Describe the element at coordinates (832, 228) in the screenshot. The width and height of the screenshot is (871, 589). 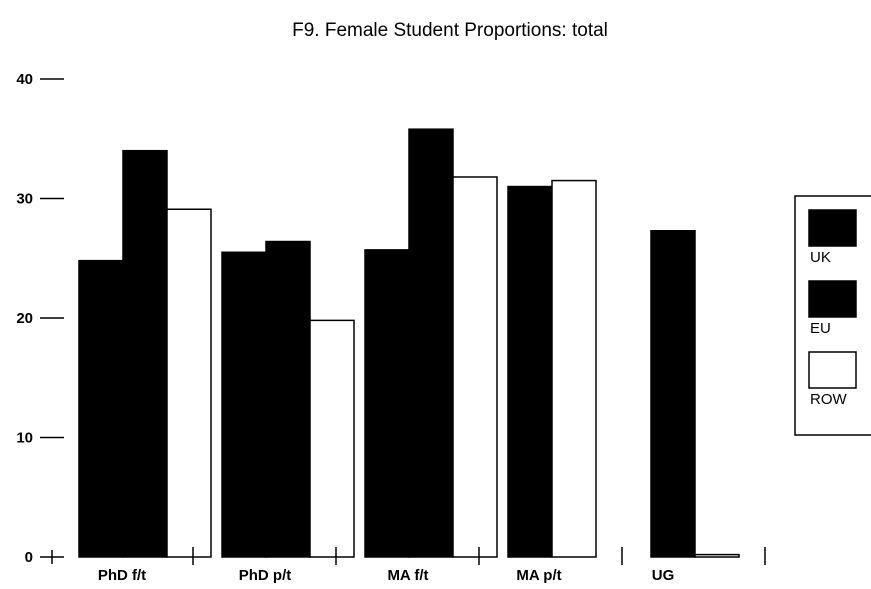
I see `legend-swatch-uk` at that location.